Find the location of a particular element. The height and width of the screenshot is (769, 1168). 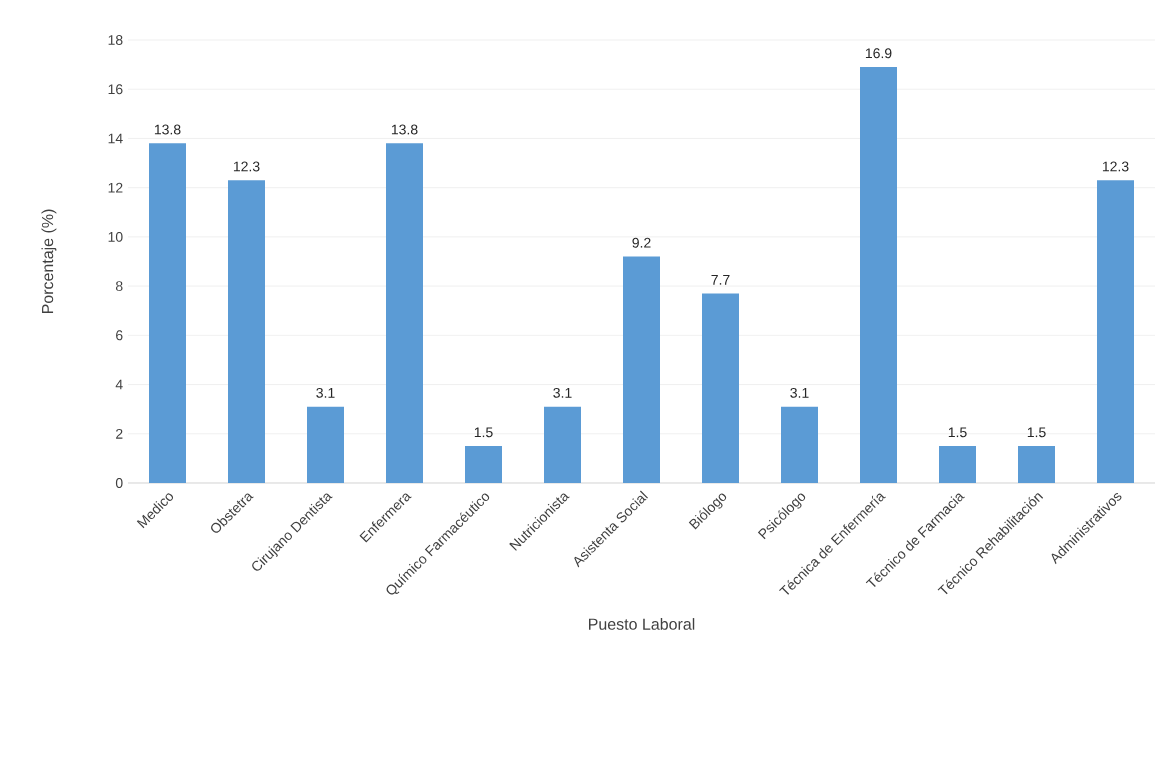

y-tick-label: 10 is located at coordinates (115, 236).